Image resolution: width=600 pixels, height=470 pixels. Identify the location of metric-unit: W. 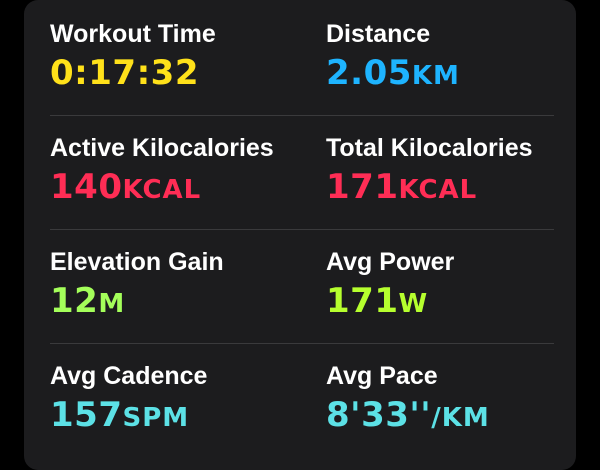
(413, 304).